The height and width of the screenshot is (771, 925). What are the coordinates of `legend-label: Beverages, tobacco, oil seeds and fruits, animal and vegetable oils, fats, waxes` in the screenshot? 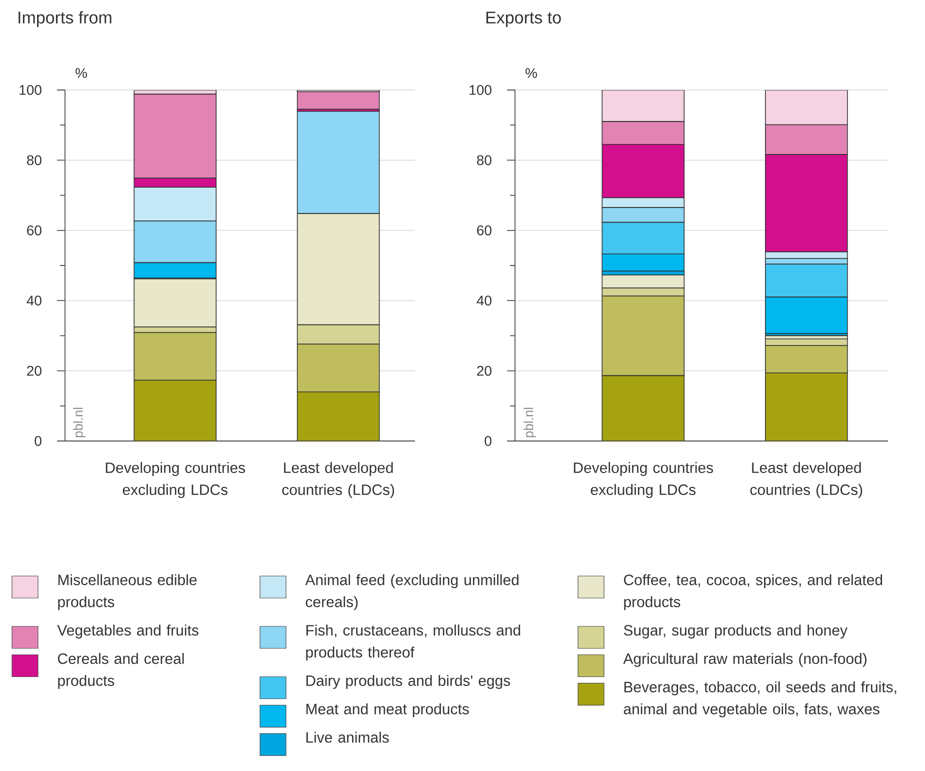 It's located at (760, 699).